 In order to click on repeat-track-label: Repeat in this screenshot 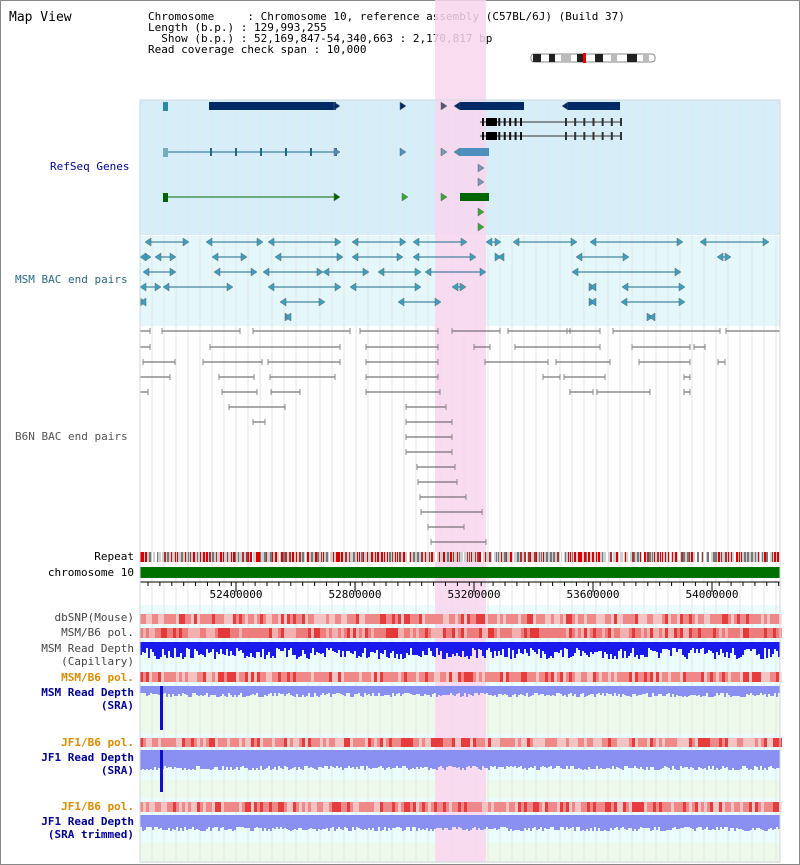, I will do `click(114, 556)`.